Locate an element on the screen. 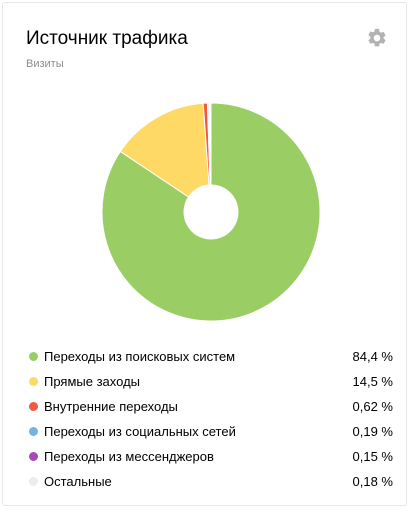 Image resolution: width=413 pixels, height=512 pixels. legend-value: 84,4 % is located at coordinates (372, 356).